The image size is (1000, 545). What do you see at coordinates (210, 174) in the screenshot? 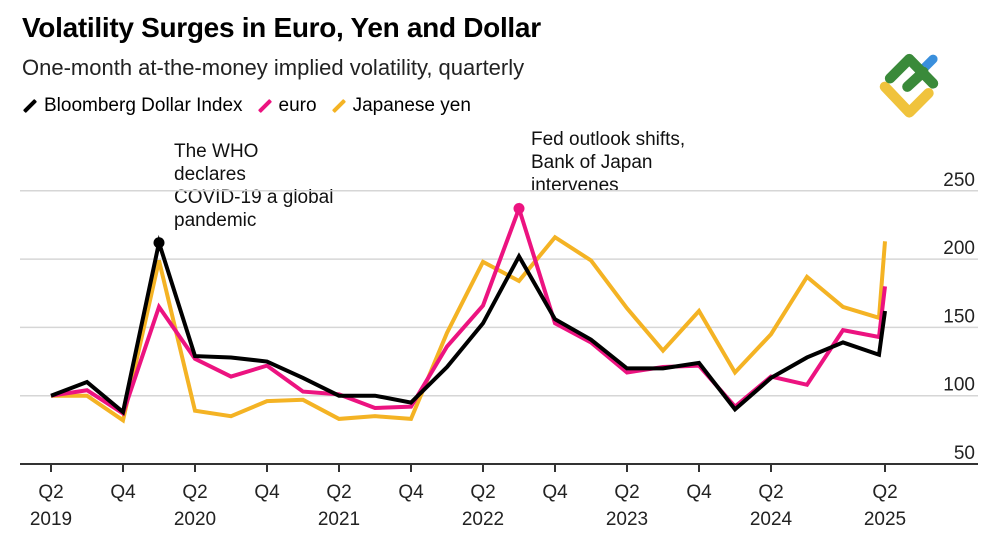
I see `annotation-who-line: declares` at bounding box center [210, 174].